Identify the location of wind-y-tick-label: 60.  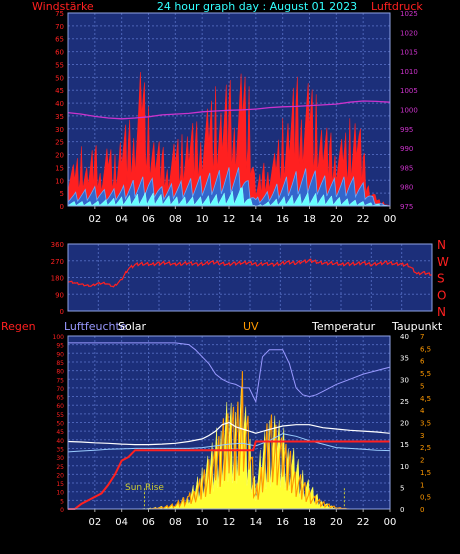
(59, 53).